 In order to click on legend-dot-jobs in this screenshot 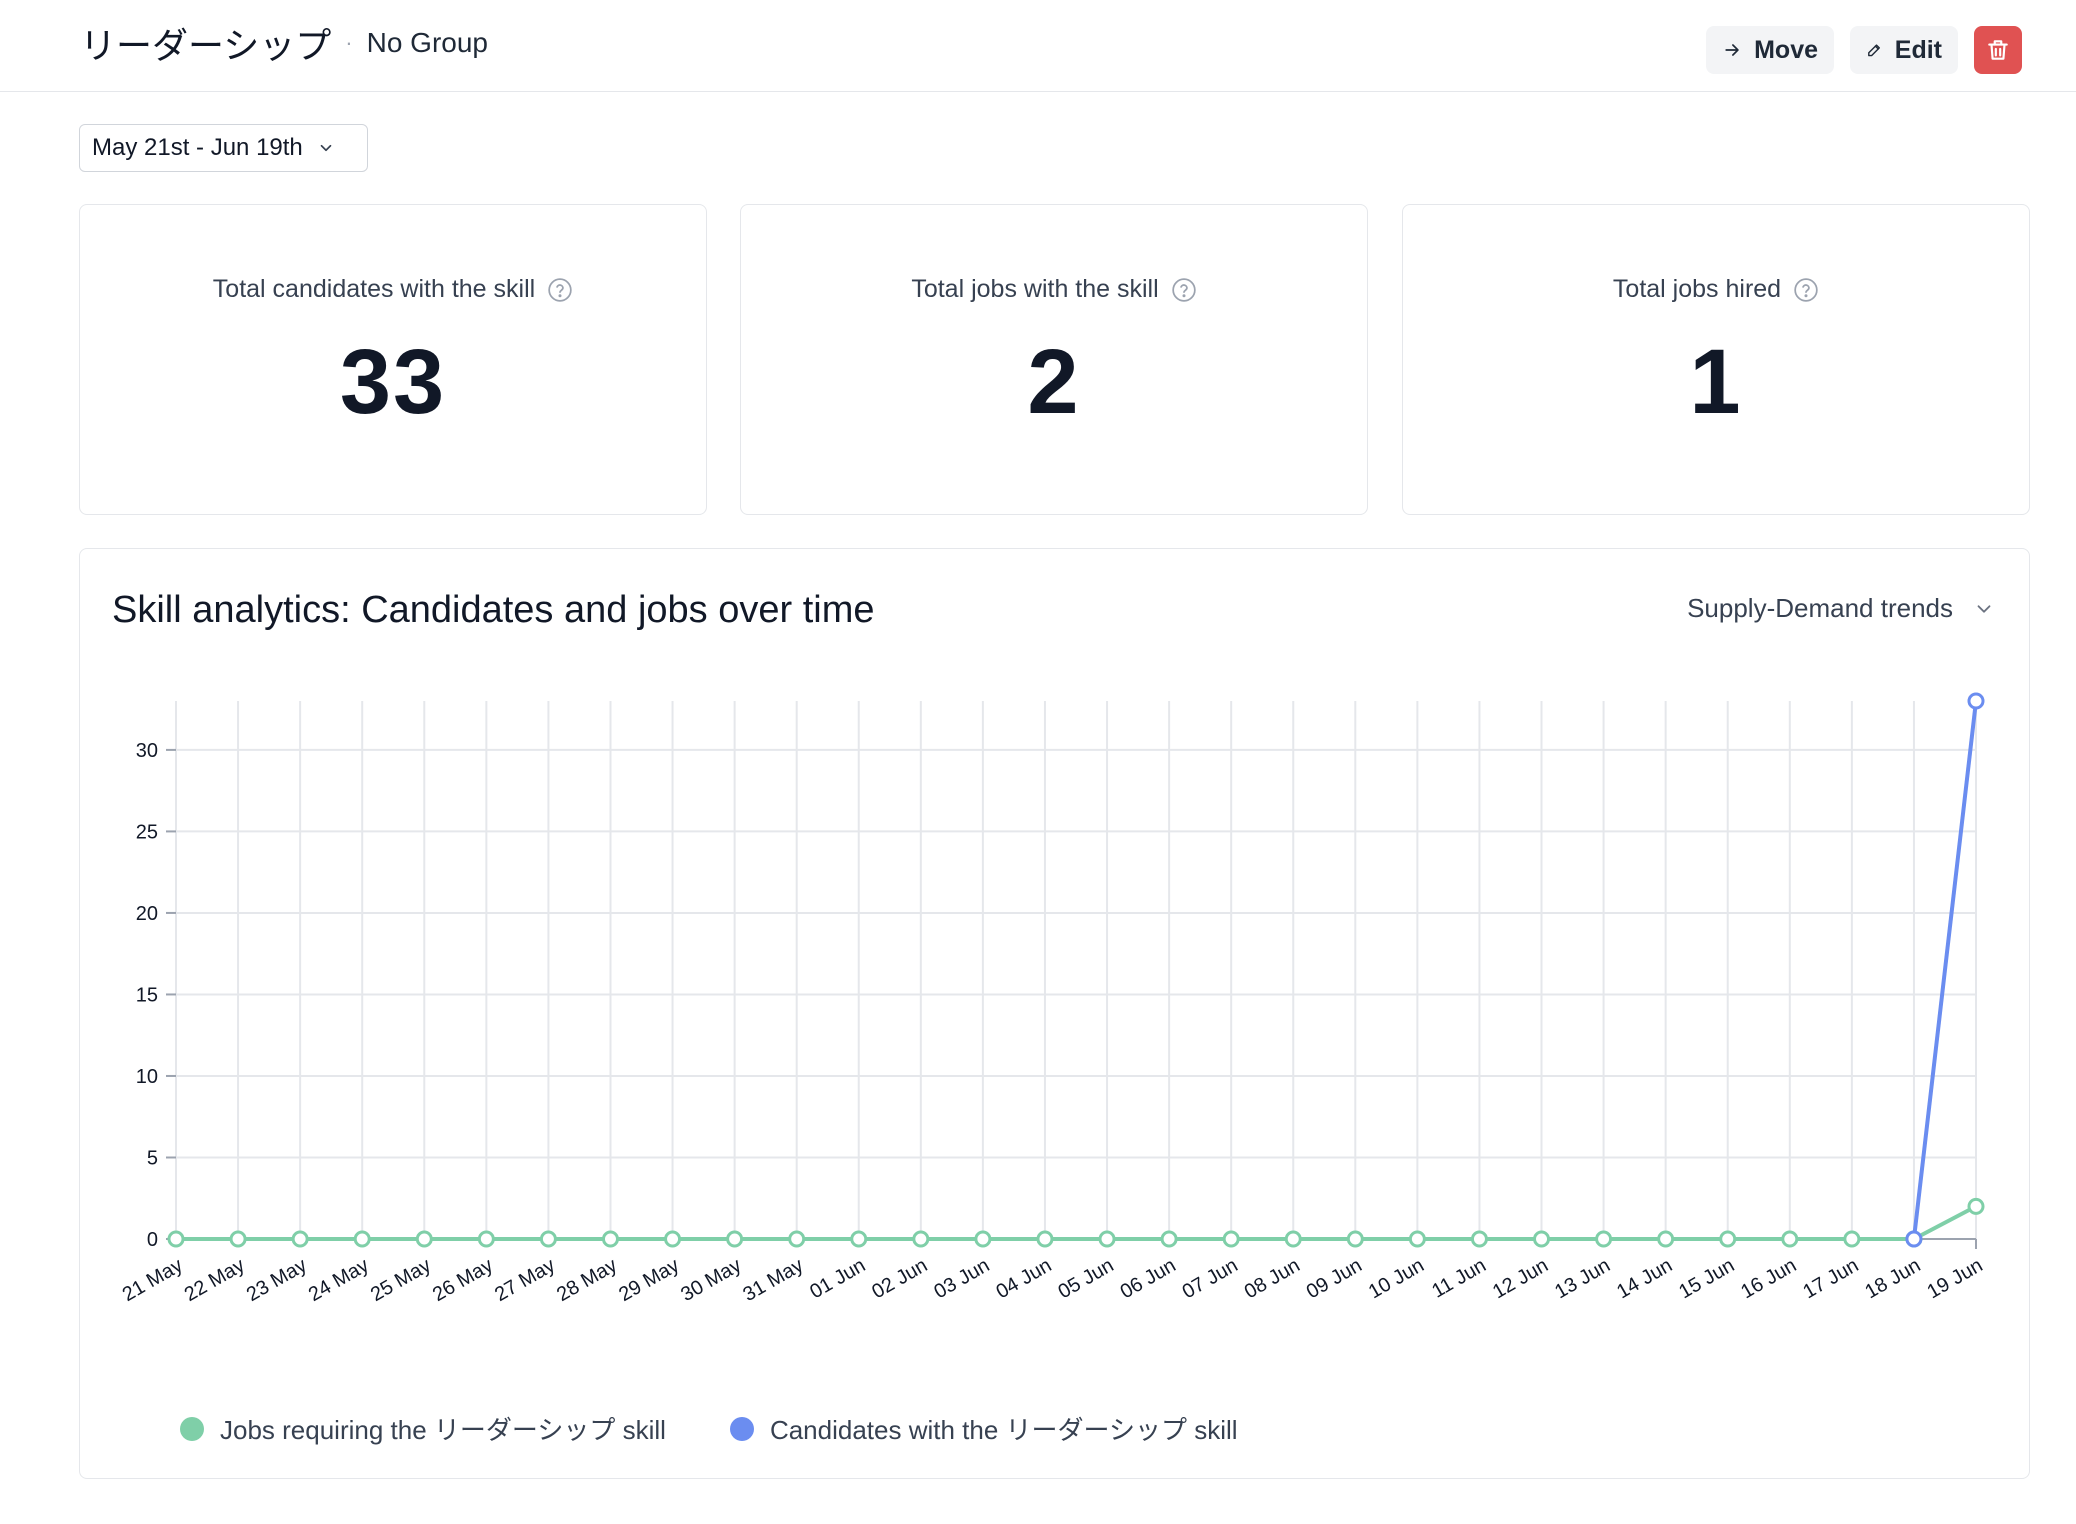, I will do `click(192, 1428)`.